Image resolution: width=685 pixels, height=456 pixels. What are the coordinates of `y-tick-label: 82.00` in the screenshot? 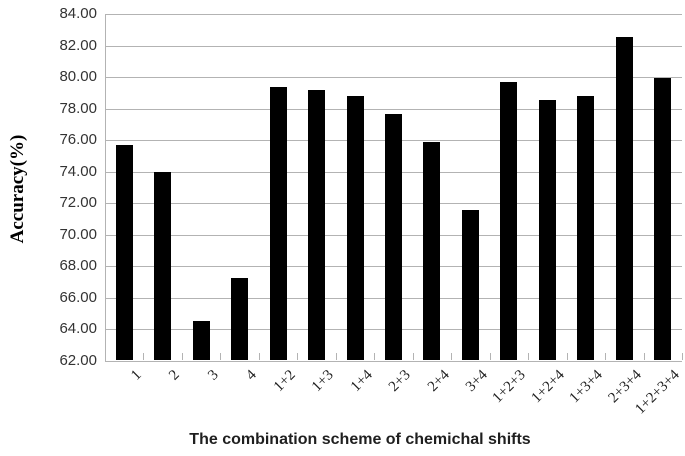 It's located at (78, 45).